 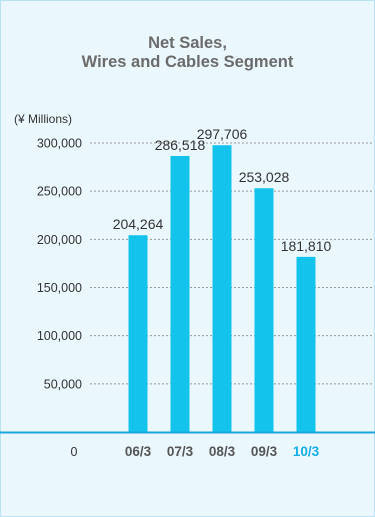 I want to click on x-tick-label: 08/3, so click(x=222, y=451).